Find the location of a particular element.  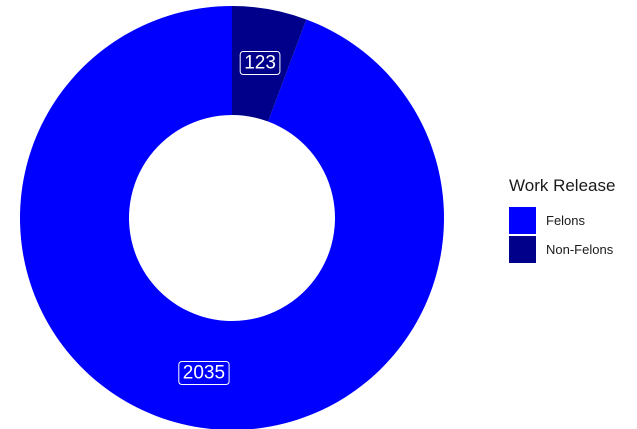

legend-item-felons: Felons is located at coordinates (562, 220).